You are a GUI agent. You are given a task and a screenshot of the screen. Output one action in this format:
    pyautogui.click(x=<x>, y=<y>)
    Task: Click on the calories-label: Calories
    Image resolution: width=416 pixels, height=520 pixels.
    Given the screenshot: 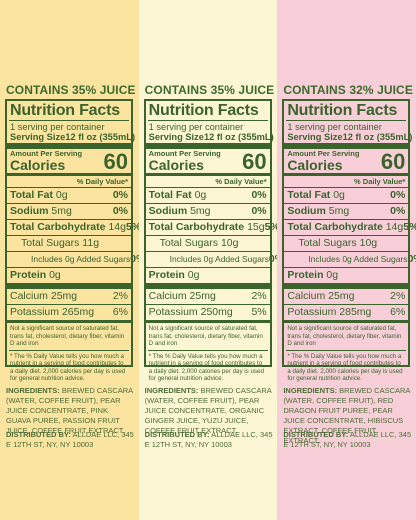 What is the action you would take?
    pyautogui.click(x=315, y=165)
    